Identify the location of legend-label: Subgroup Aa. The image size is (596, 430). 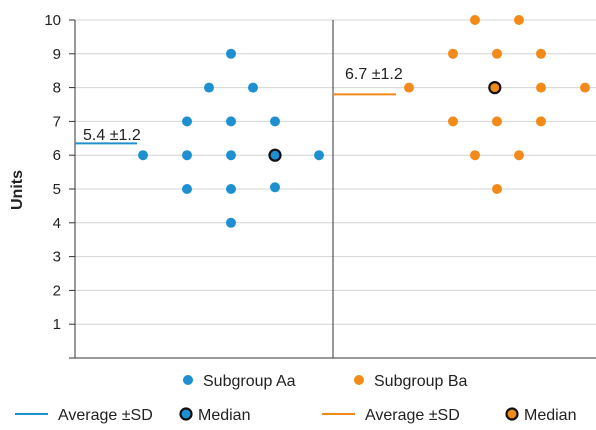
(249, 381).